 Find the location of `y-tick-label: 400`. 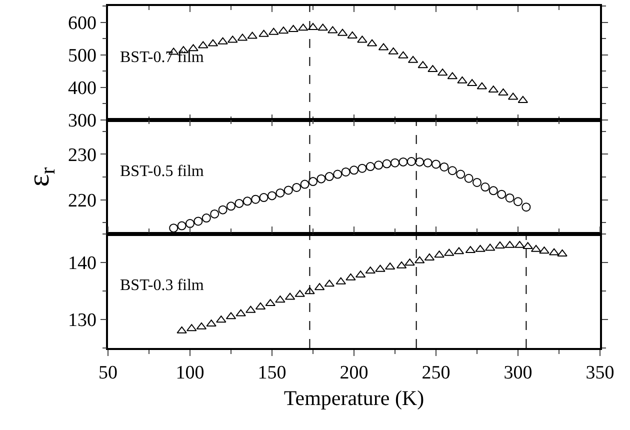

y-tick-label: 400 is located at coordinates (82, 89).